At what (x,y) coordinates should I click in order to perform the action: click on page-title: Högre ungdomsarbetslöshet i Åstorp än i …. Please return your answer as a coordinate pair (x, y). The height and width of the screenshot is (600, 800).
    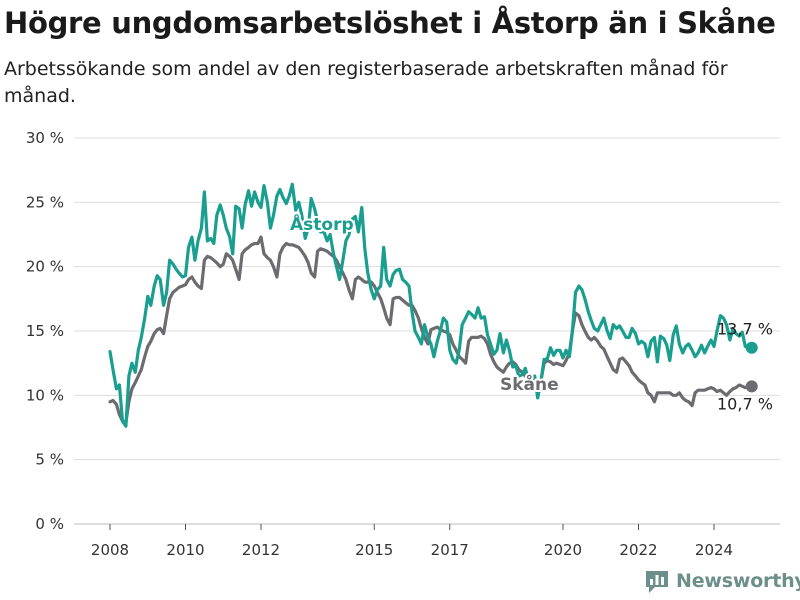
    Looking at the image, I should click on (390, 23).